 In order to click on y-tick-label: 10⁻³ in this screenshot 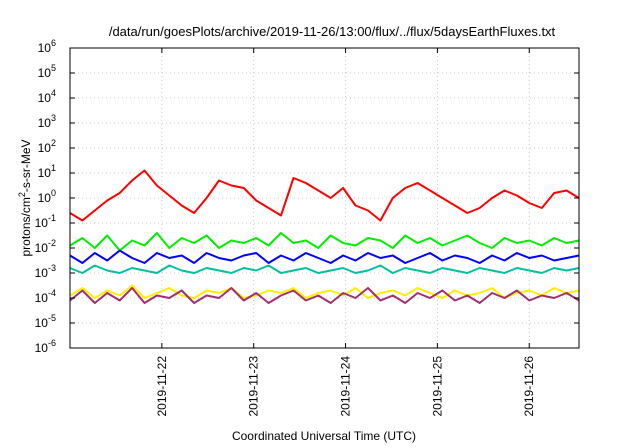, I will do `click(45, 271)`.